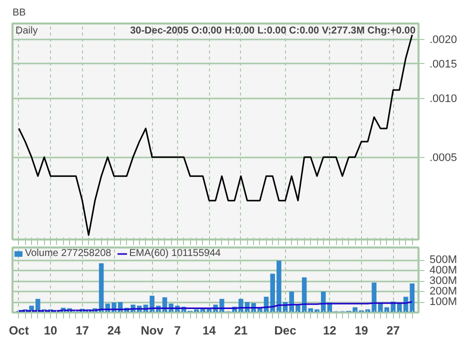 The height and width of the screenshot is (340, 460). What do you see at coordinates (330, 331) in the screenshot?
I see `x-tick-label: 12` at bounding box center [330, 331].